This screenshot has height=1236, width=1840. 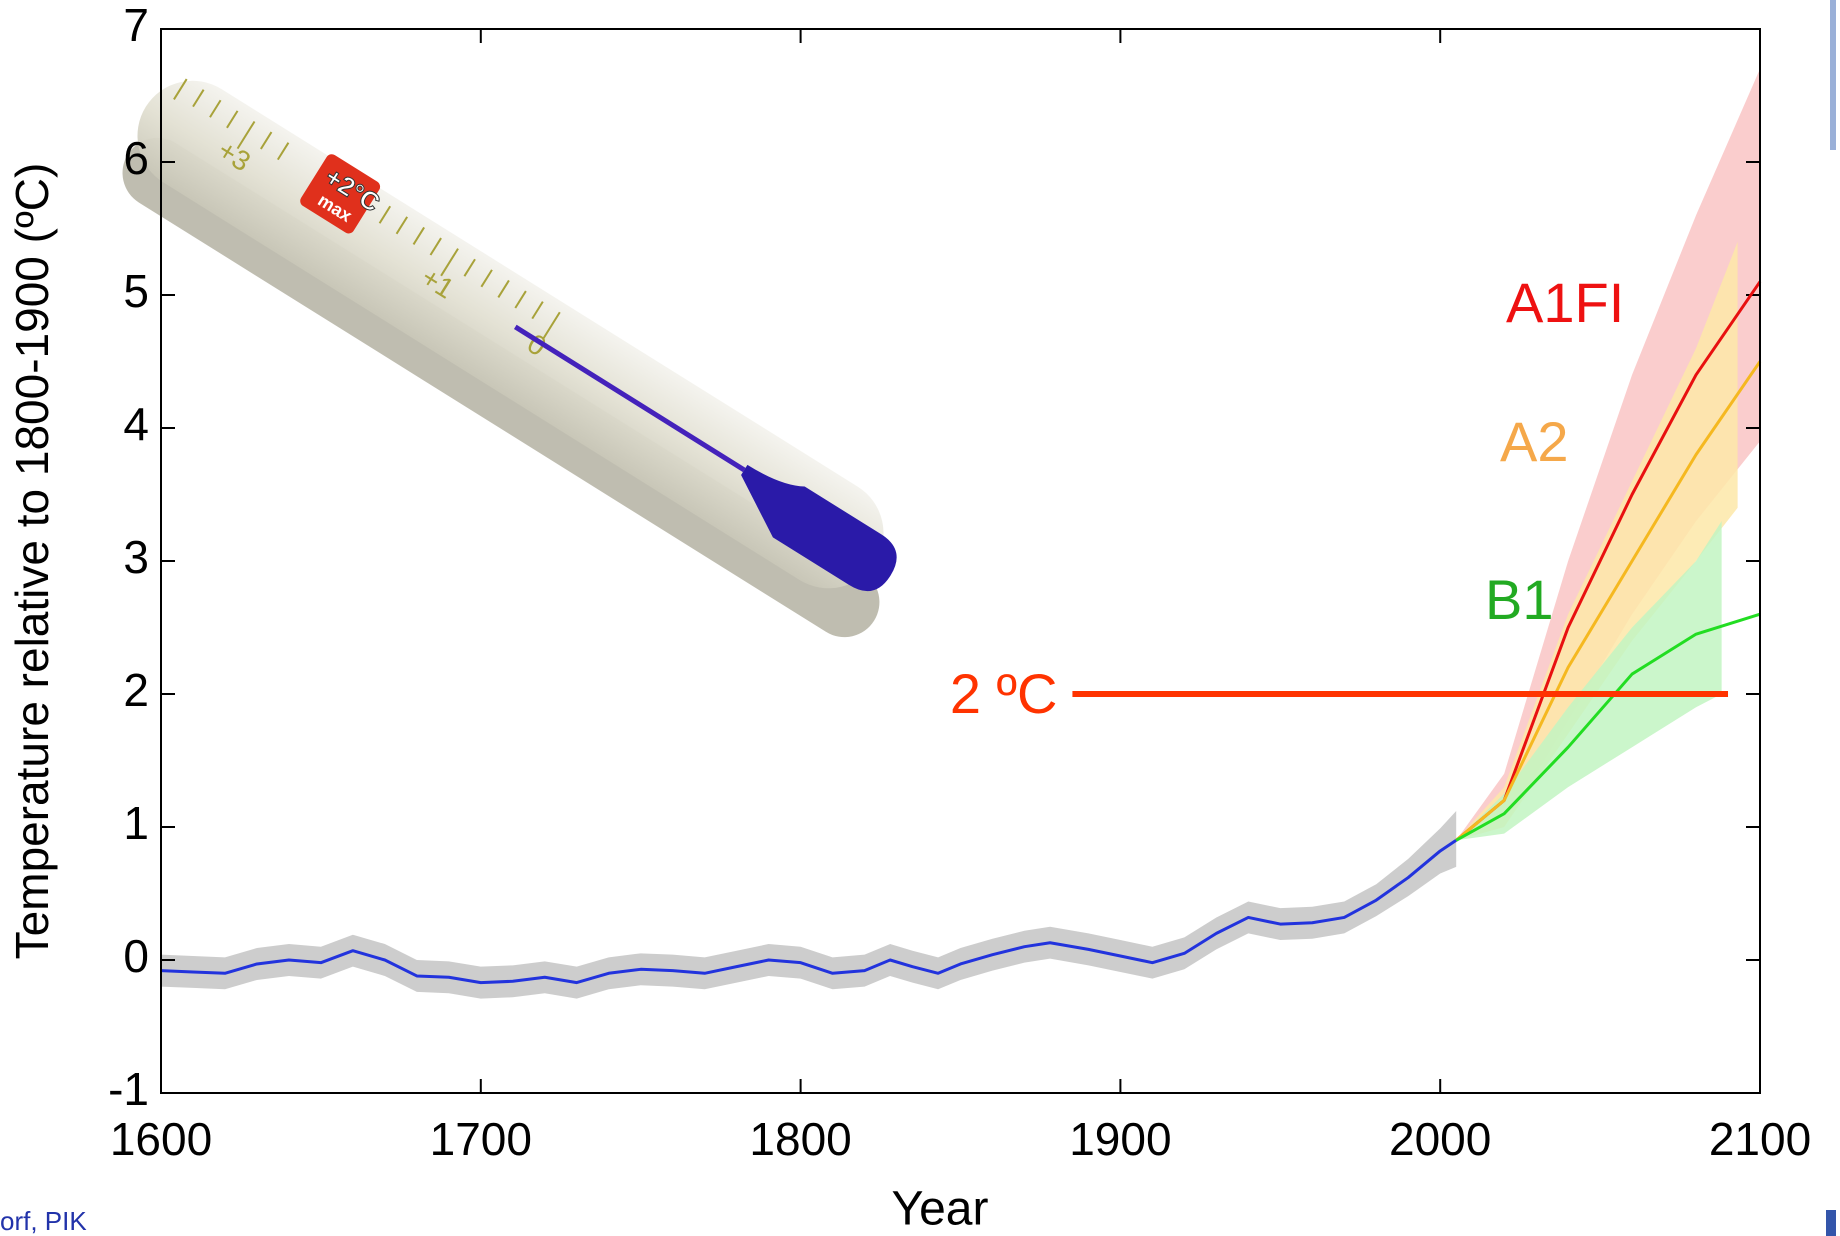 What do you see at coordinates (1760, 1139) in the screenshot?
I see `x-tick-label: 2100` at bounding box center [1760, 1139].